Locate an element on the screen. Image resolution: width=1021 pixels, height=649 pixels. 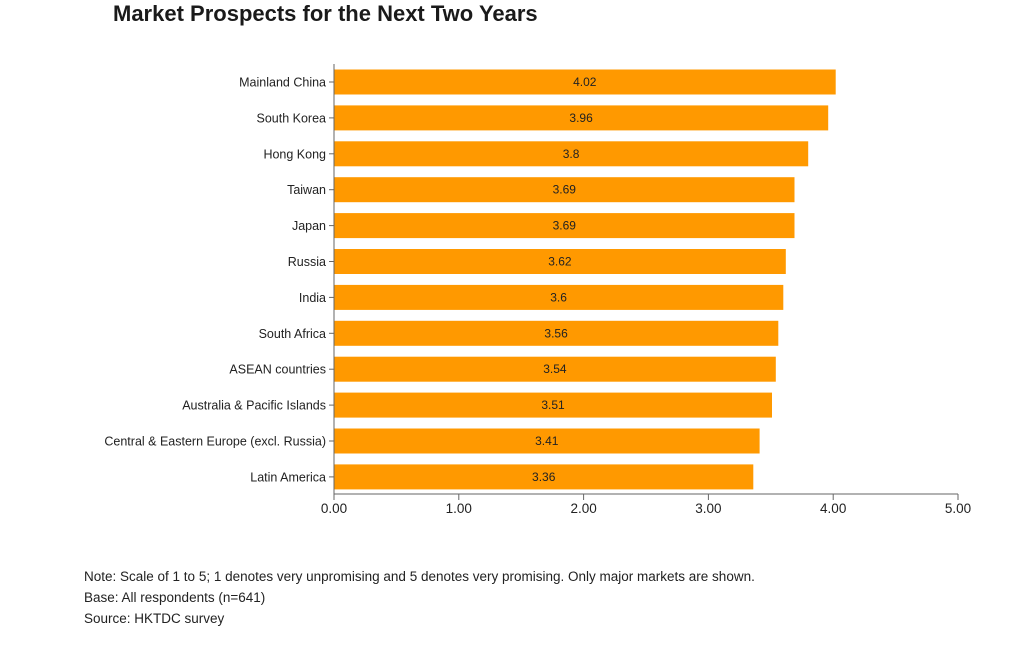
category-label: Russia is located at coordinates (307, 262).